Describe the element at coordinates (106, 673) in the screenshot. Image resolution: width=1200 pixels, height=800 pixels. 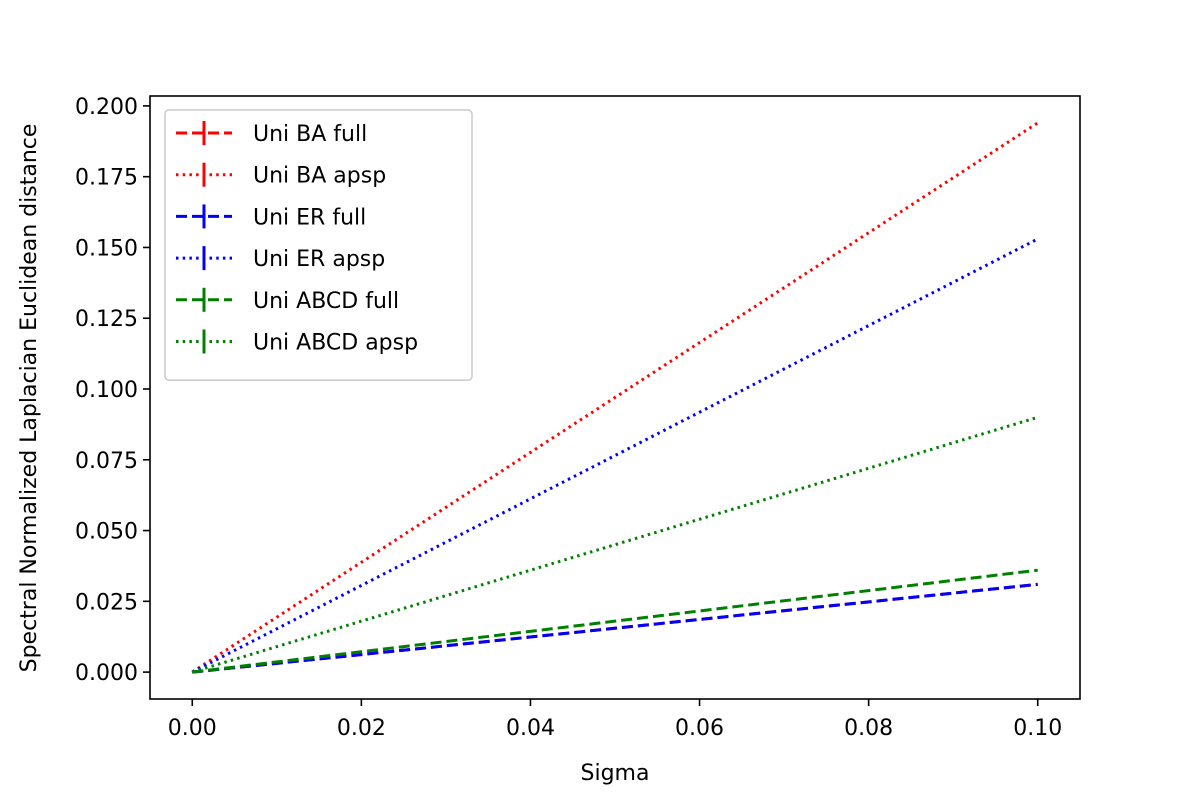
I see `y-tick-label: 0.000` at that location.